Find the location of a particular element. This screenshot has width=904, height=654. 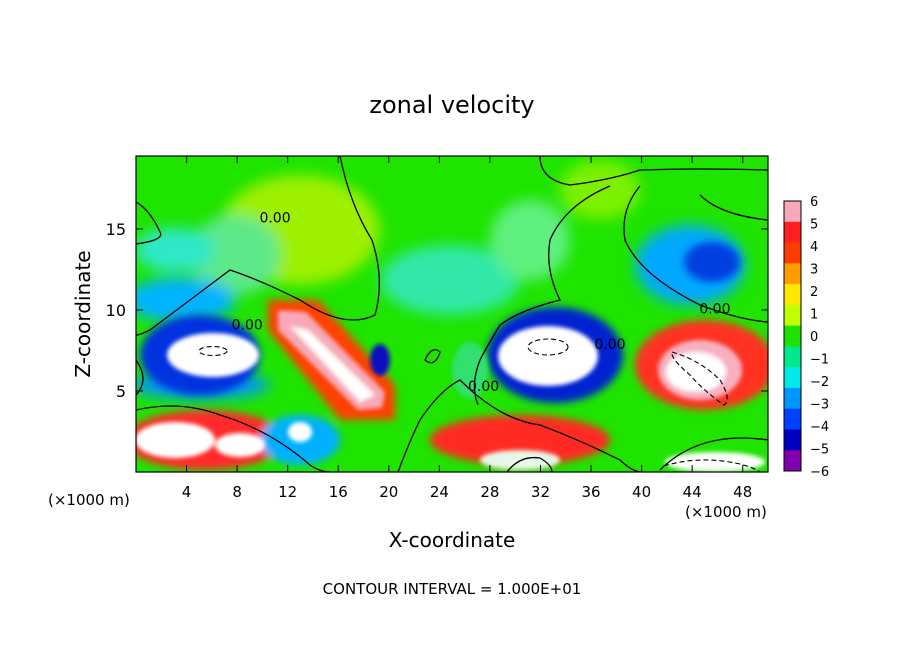

y-axis-title: Z-coordinate is located at coordinates (83, 313).